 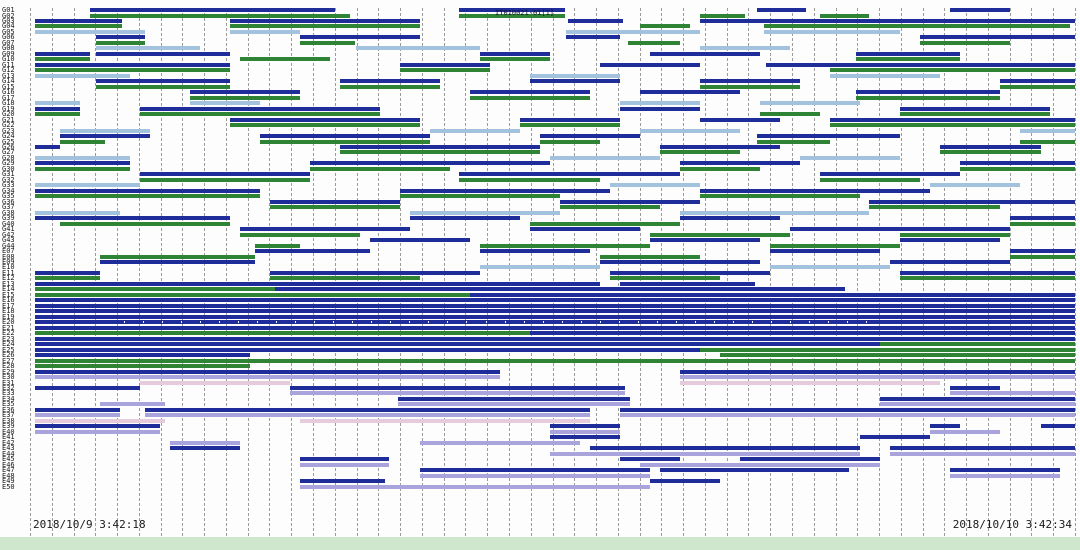 What do you see at coordinates (8, 421) in the screenshot?
I see `row-label: E38` at bounding box center [8, 421].